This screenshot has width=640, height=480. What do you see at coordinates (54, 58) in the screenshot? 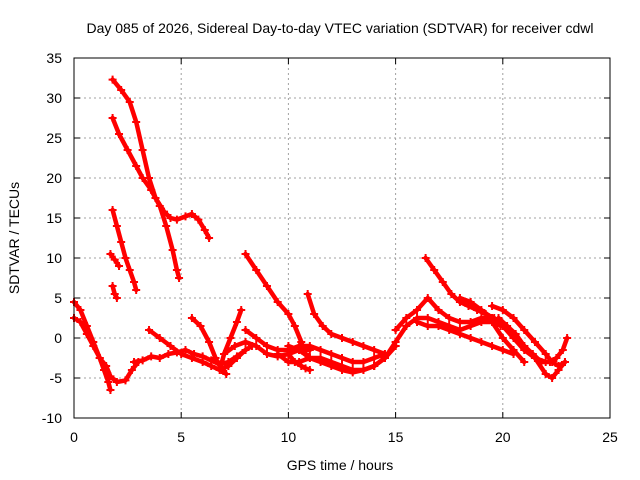
I see `y-tick-label: 35` at bounding box center [54, 58].